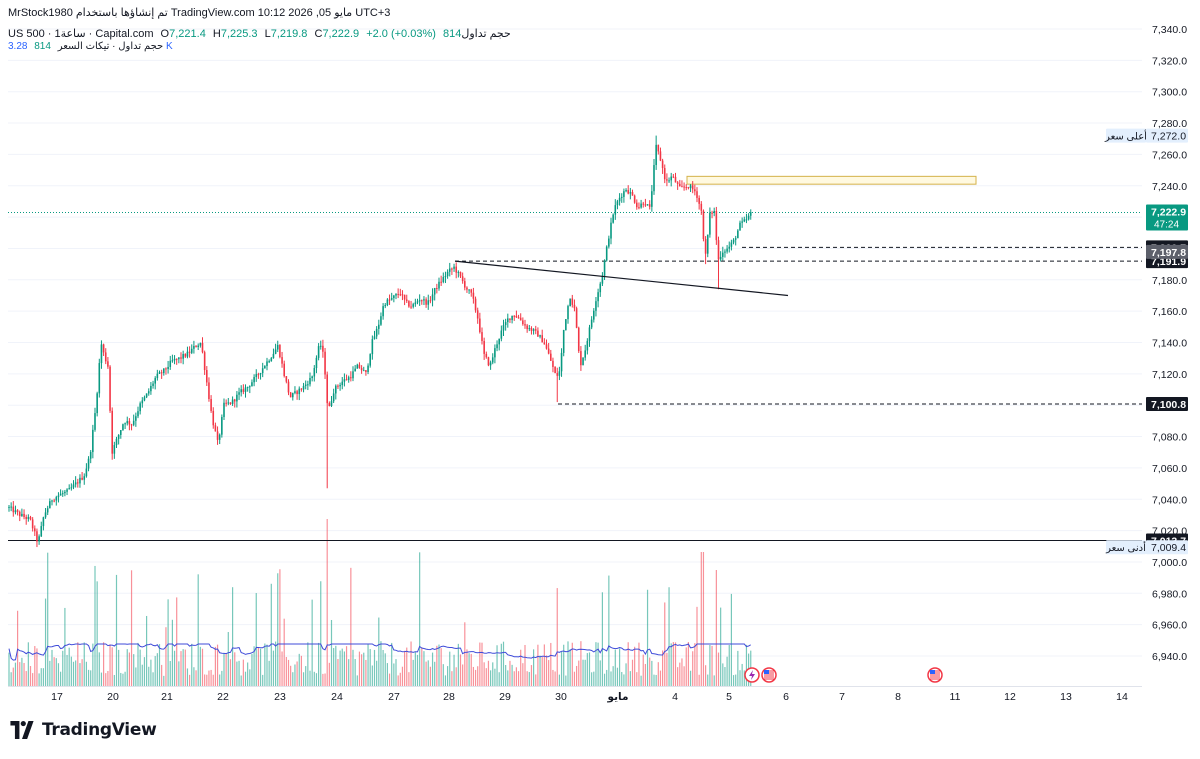  I want to click on supply-zone-rect, so click(831, 180).